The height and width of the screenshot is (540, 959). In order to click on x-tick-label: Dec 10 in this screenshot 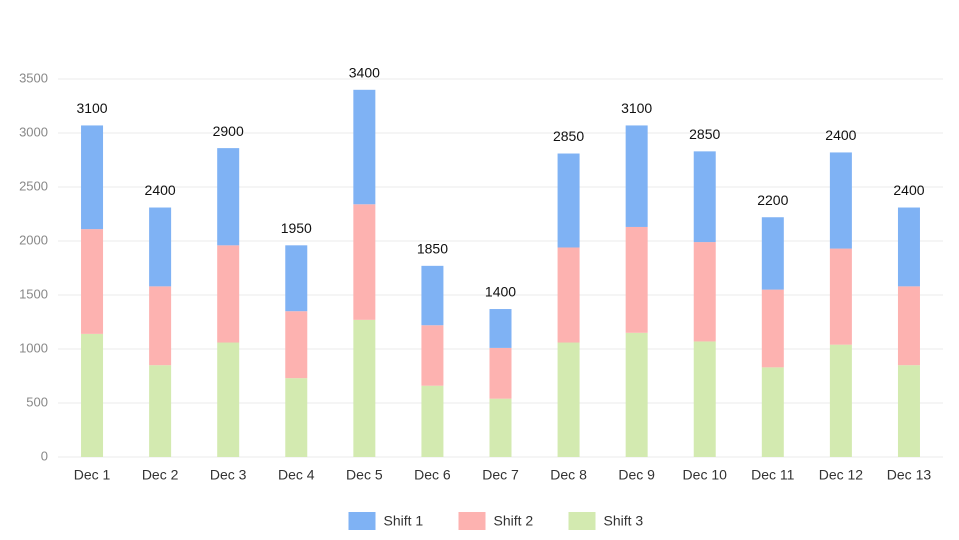, I will do `click(705, 475)`.